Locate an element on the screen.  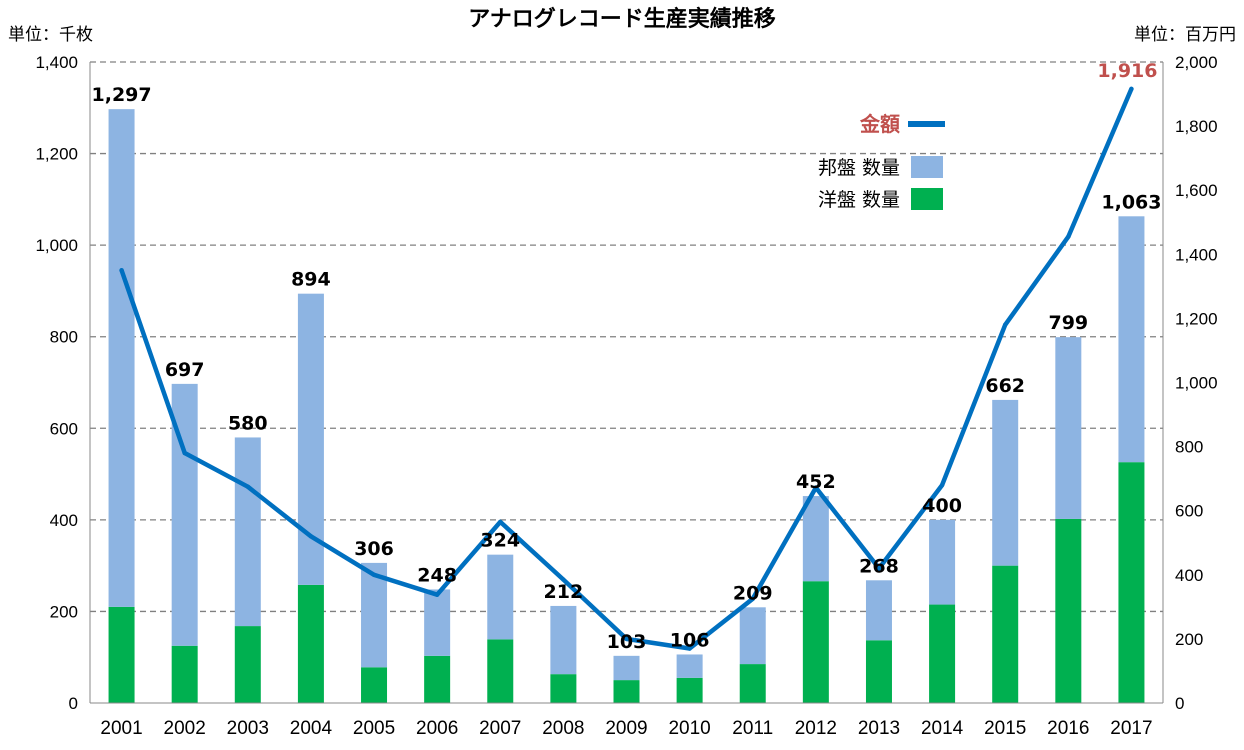
y-right-tick-label: 1,600 is located at coordinates (1196, 190).